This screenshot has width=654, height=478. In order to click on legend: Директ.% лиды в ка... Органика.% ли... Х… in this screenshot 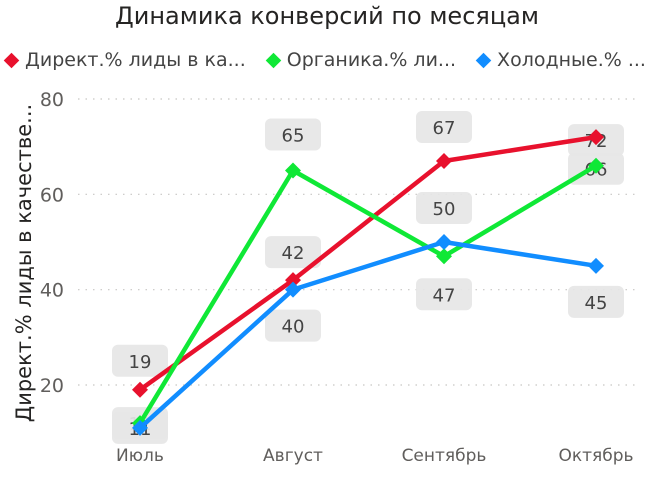, I will do `click(328, 60)`.